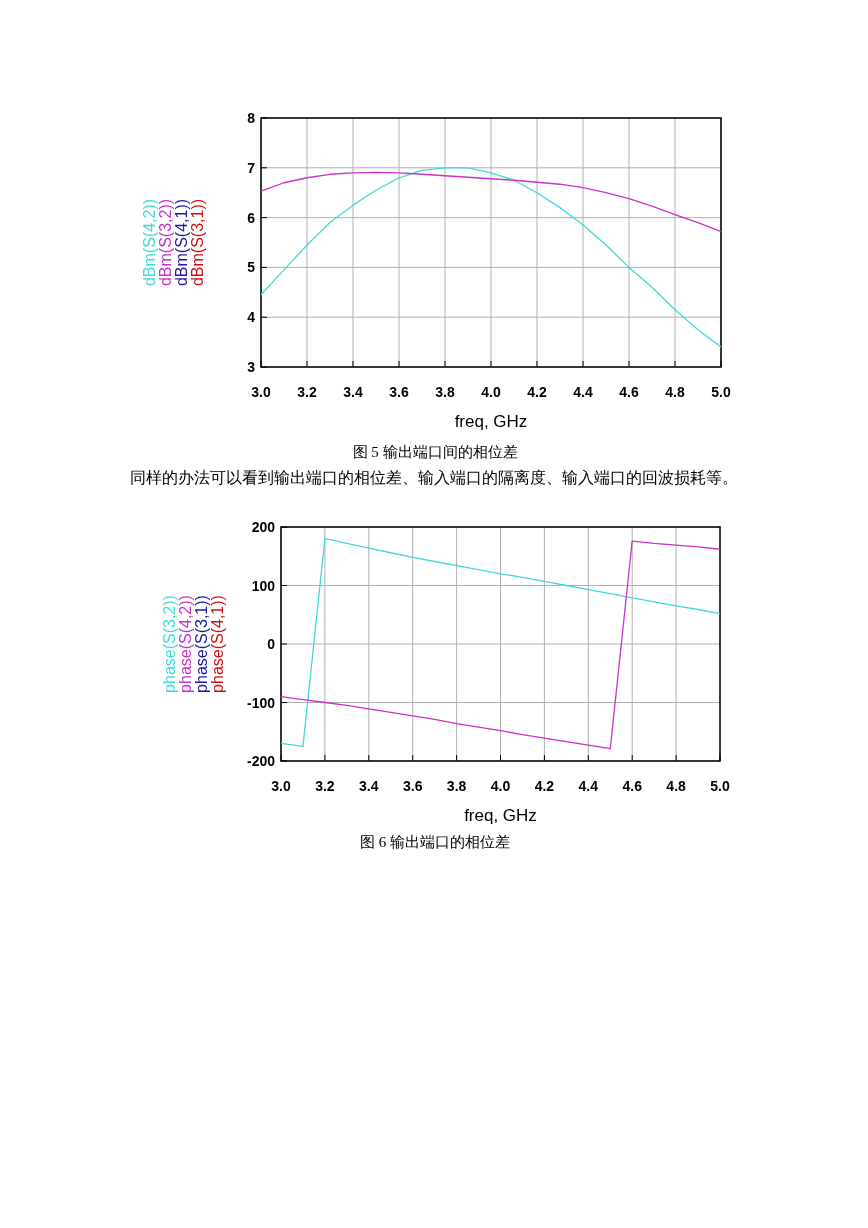  I want to click on y-tick-label: 100, so click(263, 585).